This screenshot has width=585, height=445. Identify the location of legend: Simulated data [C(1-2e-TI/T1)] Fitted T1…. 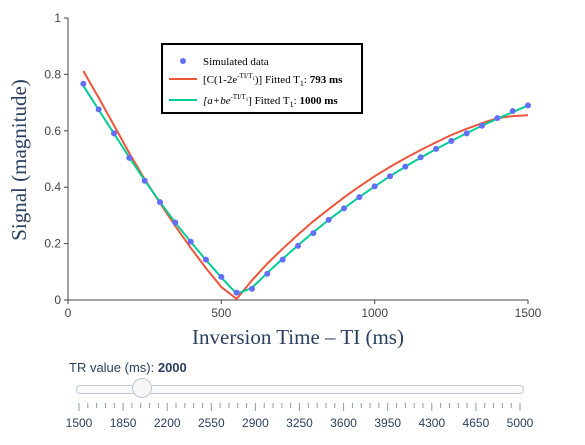
(262, 78).